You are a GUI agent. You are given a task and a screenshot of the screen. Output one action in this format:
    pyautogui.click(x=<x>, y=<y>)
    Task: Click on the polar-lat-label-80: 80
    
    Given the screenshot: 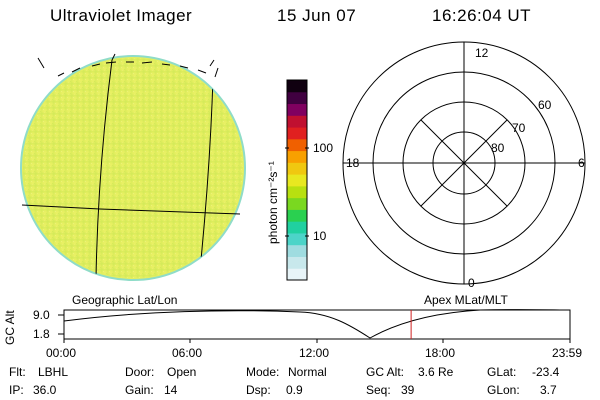 What is the action you would take?
    pyautogui.click(x=498, y=148)
    